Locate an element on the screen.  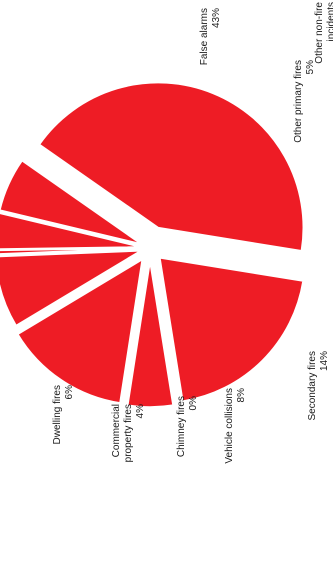
slice-label-2: Other primary fires 5% is located at coordinates (304, 101).